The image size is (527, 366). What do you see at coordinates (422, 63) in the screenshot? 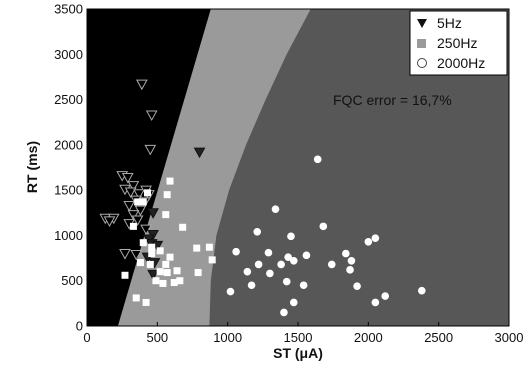
I see `legend-circle-icon` at bounding box center [422, 63].